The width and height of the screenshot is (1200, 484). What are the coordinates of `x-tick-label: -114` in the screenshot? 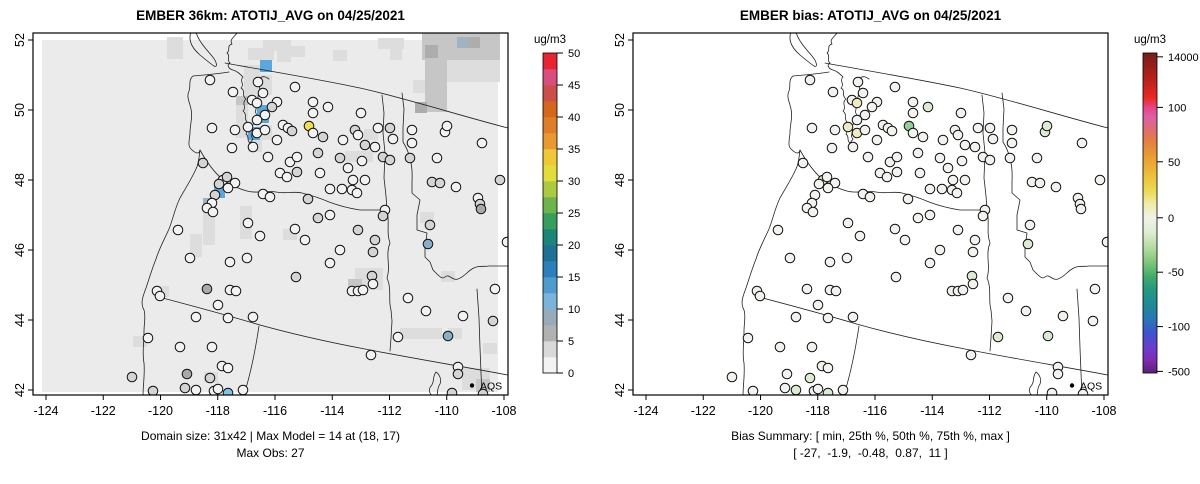 It's located at (932, 411).